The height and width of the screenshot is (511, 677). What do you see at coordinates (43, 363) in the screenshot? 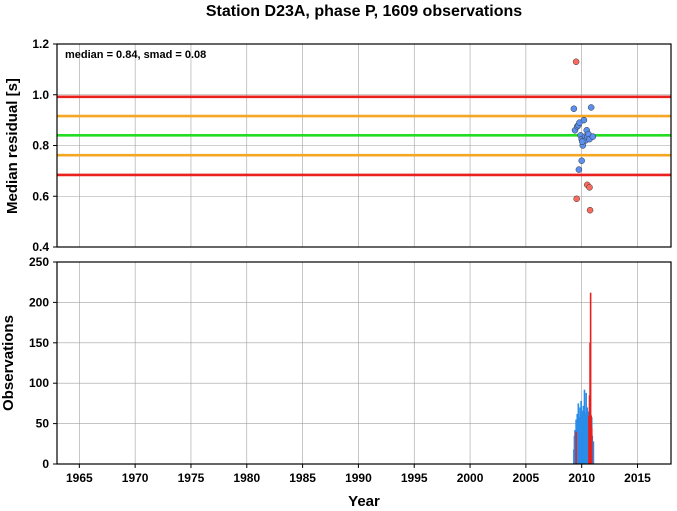
I see `observations-y-ticks: 0 50 100 150 200 250` at bounding box center [43, 363].